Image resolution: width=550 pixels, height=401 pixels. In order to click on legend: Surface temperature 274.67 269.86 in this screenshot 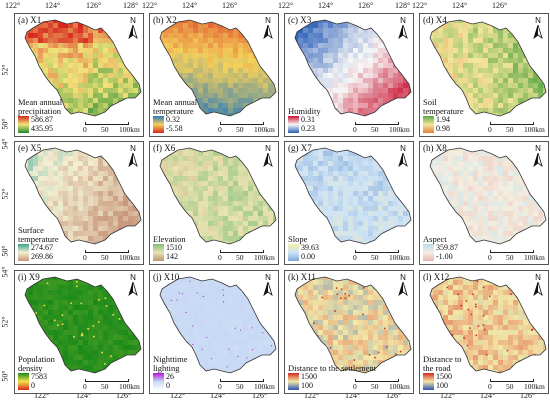, I will do `click(38, 244)`.